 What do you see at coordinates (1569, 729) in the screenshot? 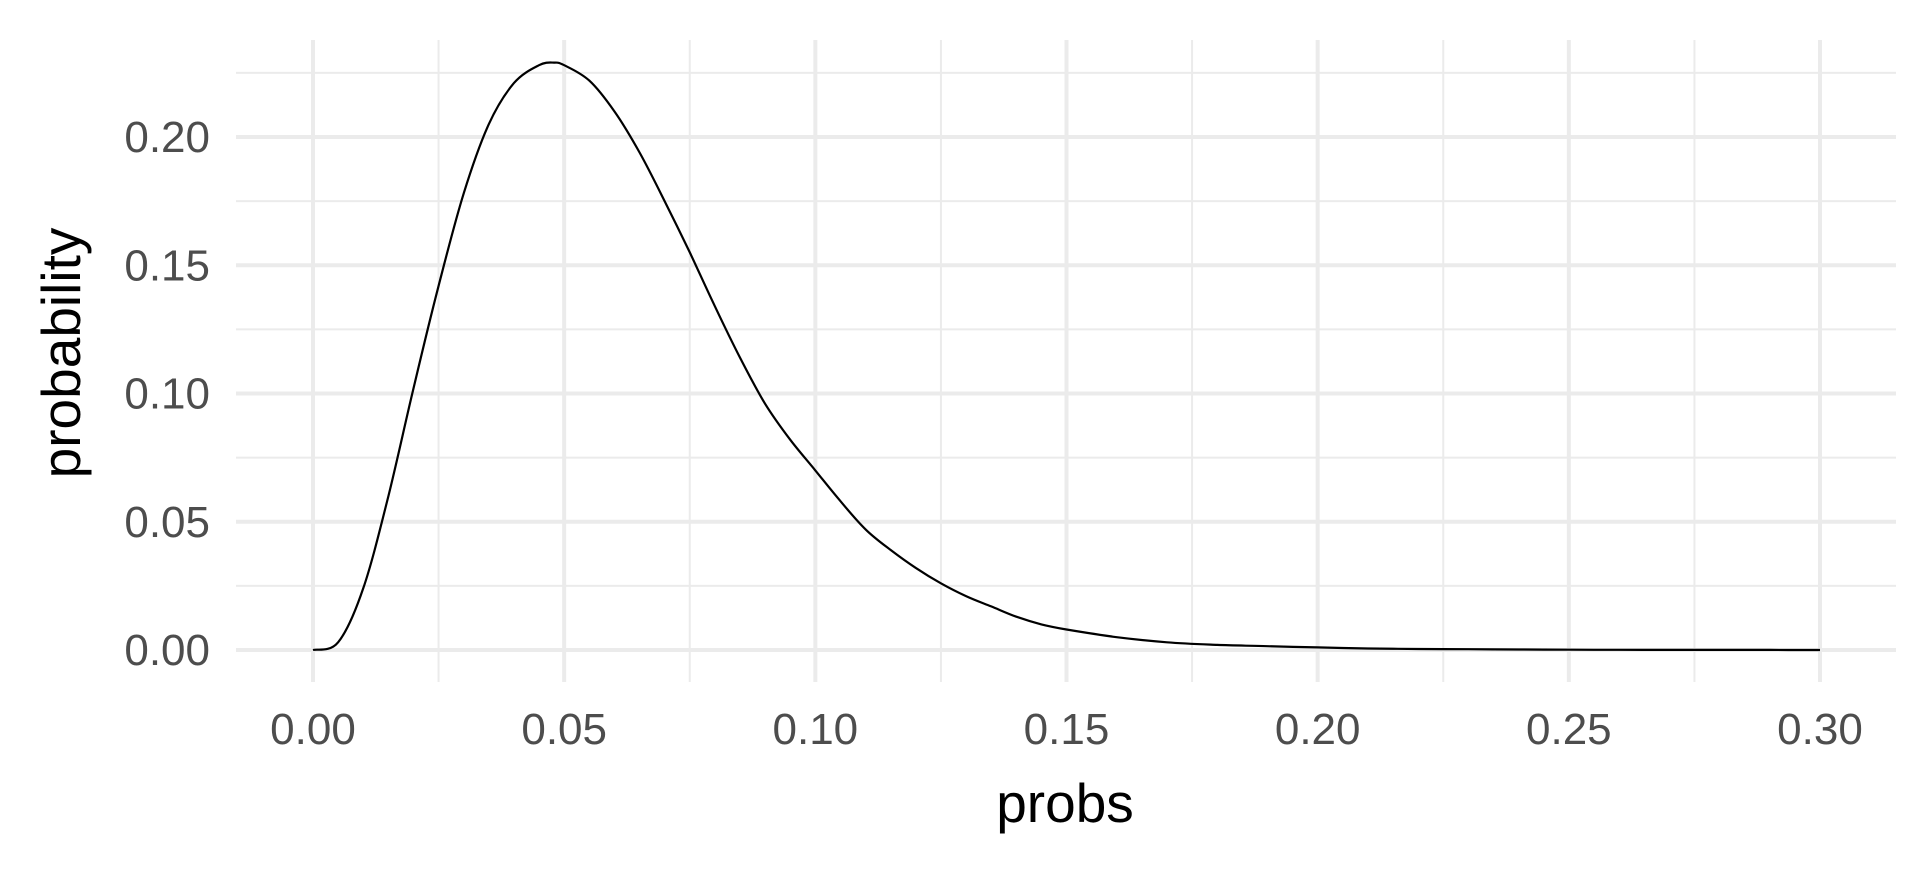
I see `x-tick-label: 0.25` at bounding box center [1569, 729].